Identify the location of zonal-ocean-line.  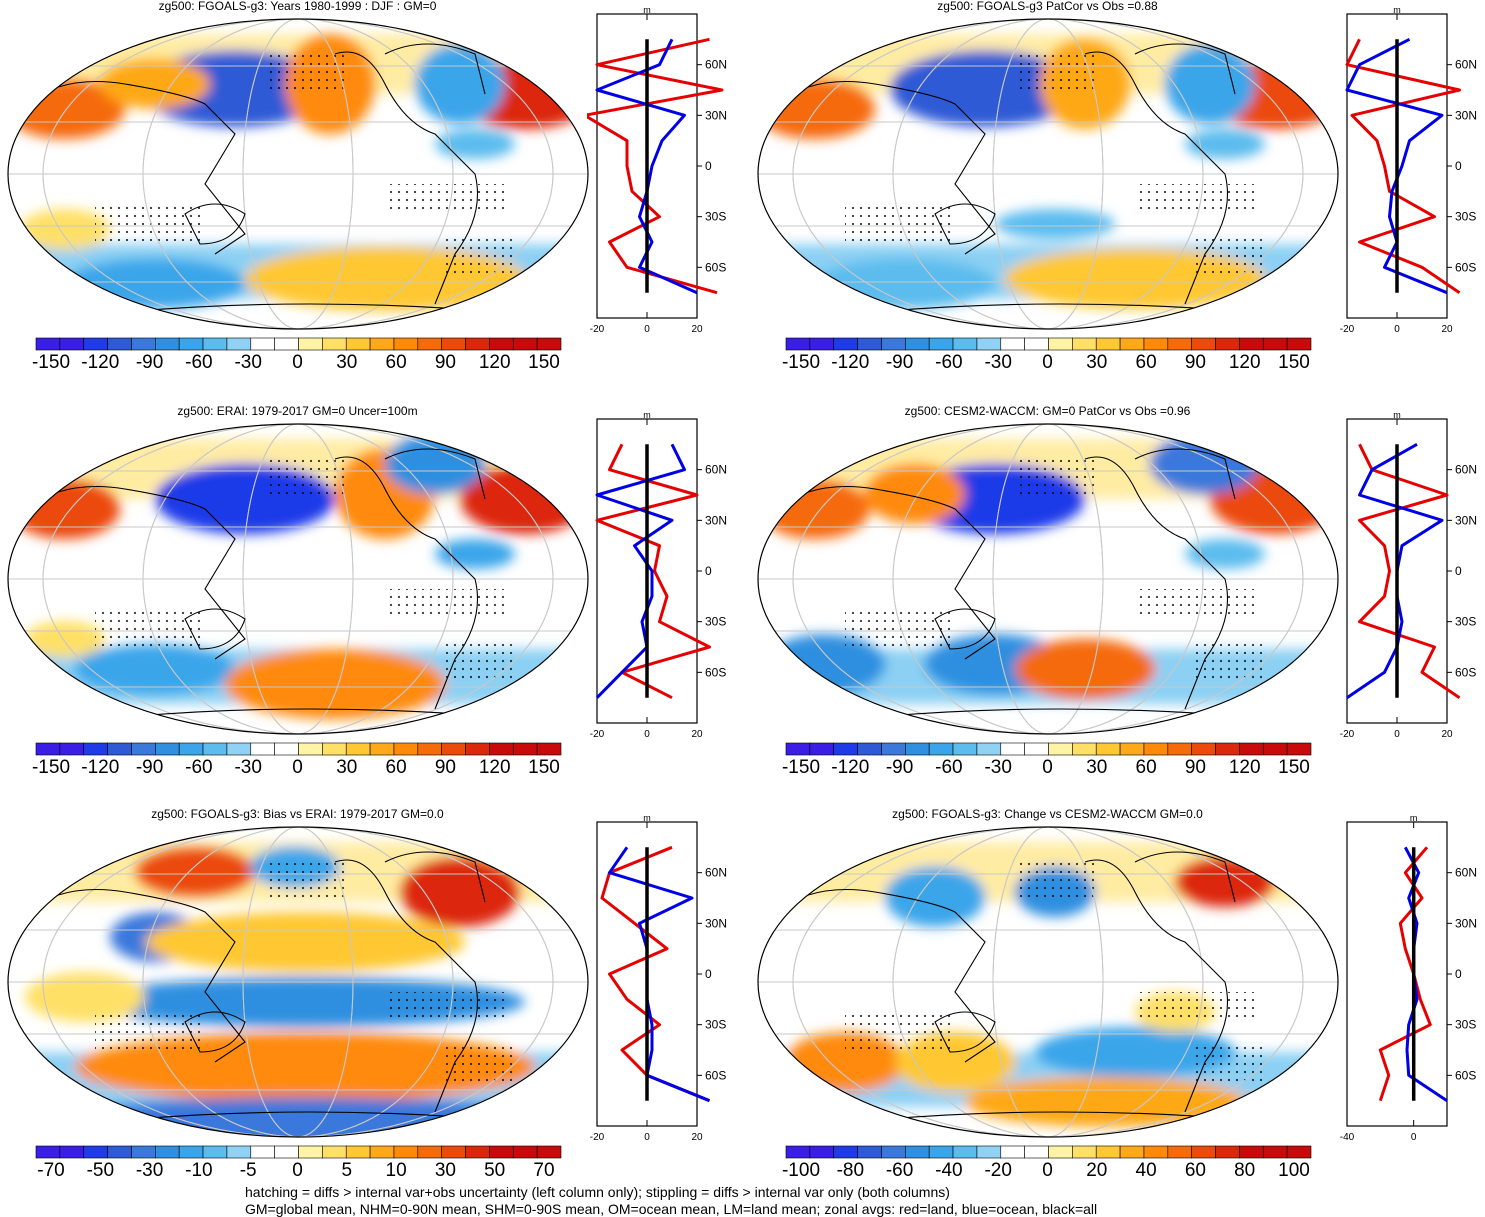
(659, 974).